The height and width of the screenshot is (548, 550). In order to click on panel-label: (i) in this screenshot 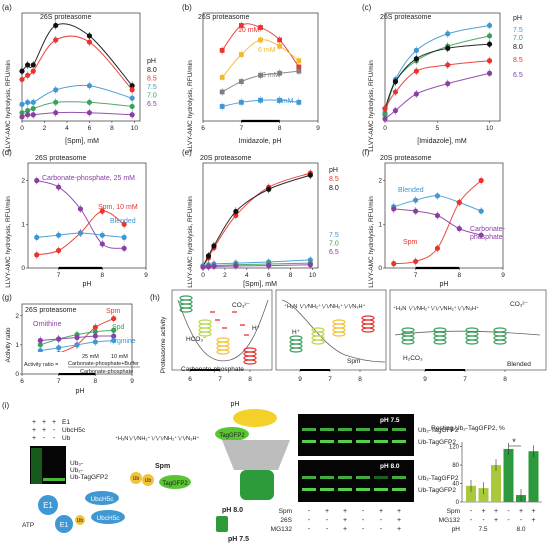, I will do `click(5, 405)`.